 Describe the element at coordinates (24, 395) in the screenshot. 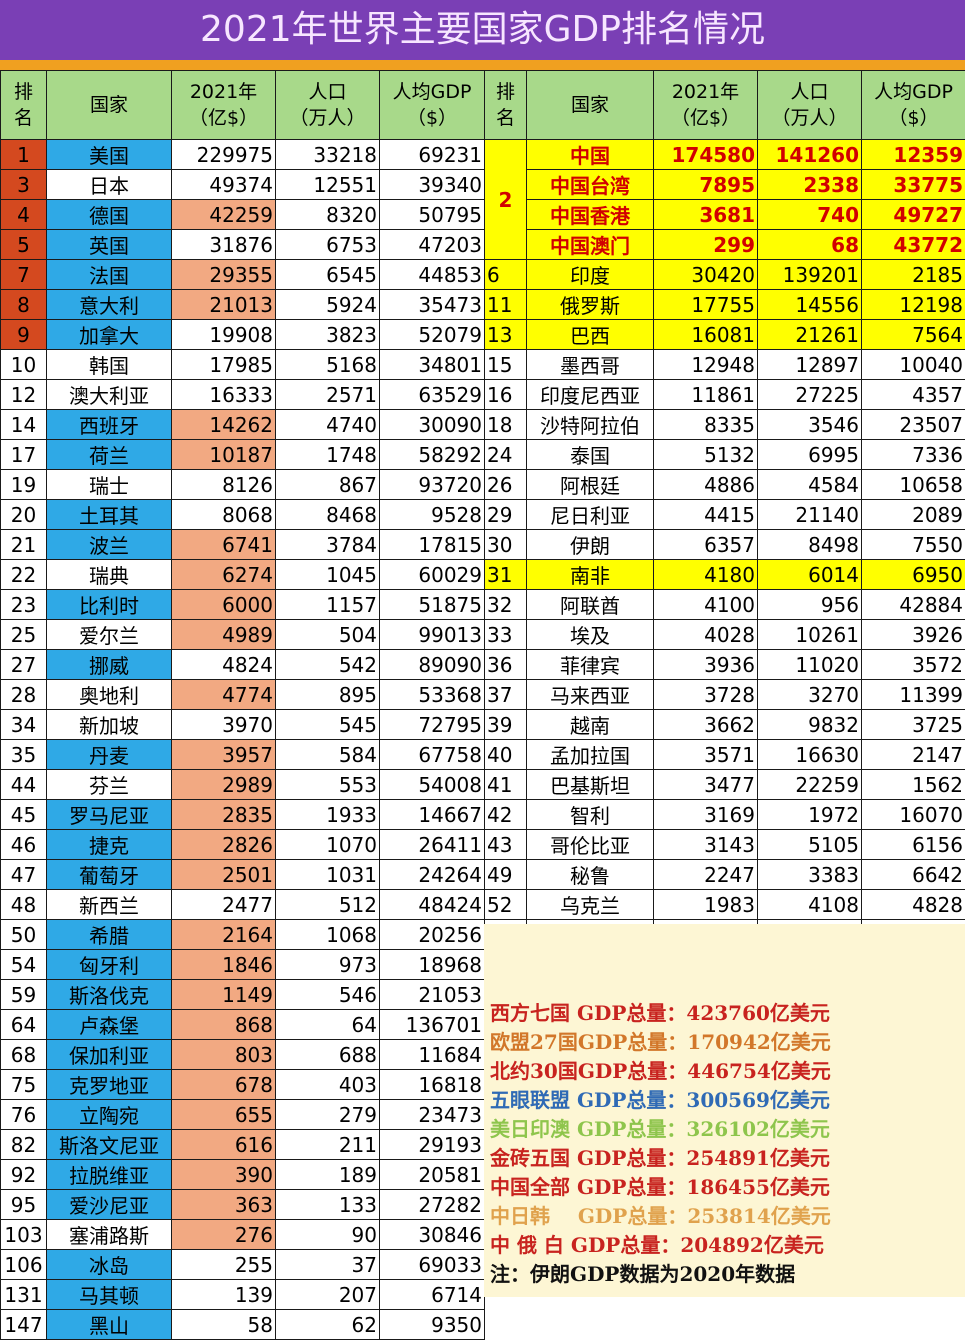

I see `rank-cell: 12` at that location.